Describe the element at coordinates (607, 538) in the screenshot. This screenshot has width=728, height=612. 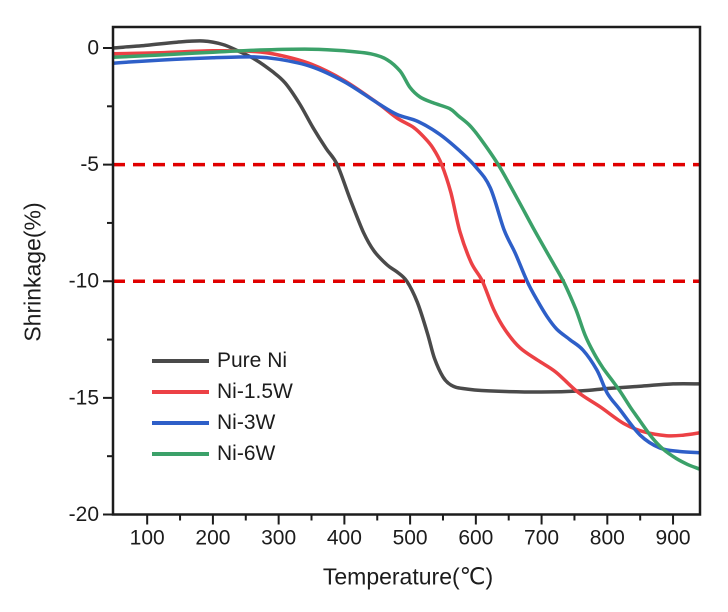
I see `x-tick-label: 800` at that location.